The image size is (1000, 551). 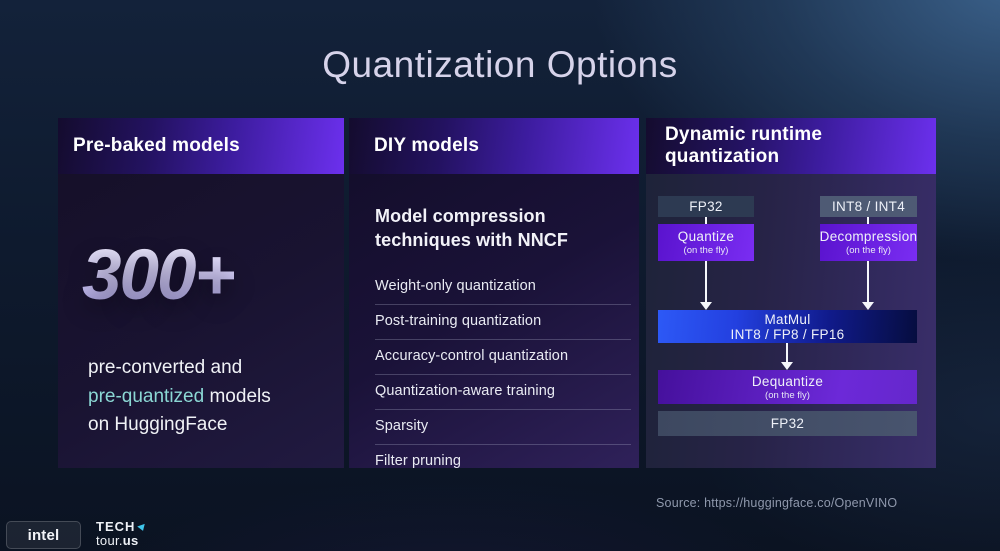 What do you see at coordinates (868, 236) in the screenshot?
I see `flow-box-decompression-label: Decompression` at bounding box center [868, 236].